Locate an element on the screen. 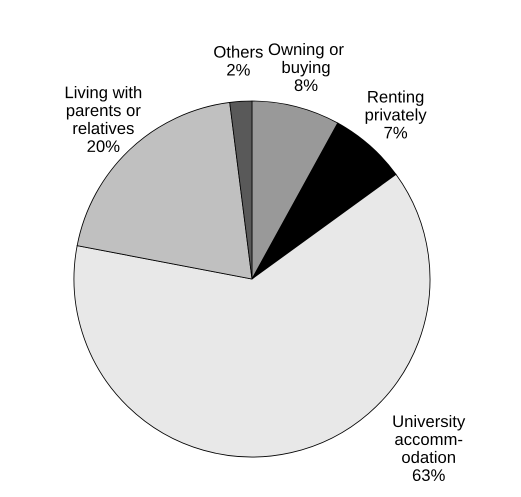  data-label: 20% is located at coordinates (104, 146).